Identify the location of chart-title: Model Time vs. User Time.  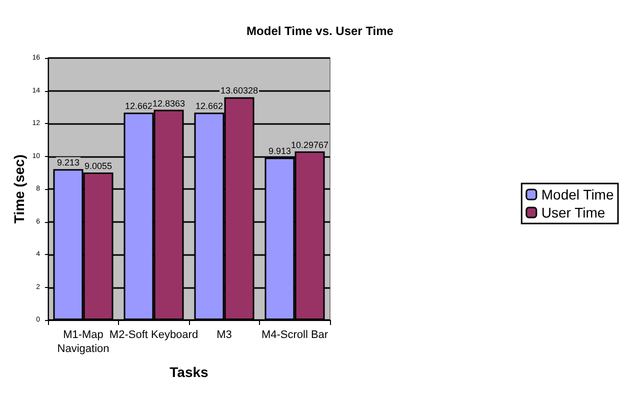
(320, 31).